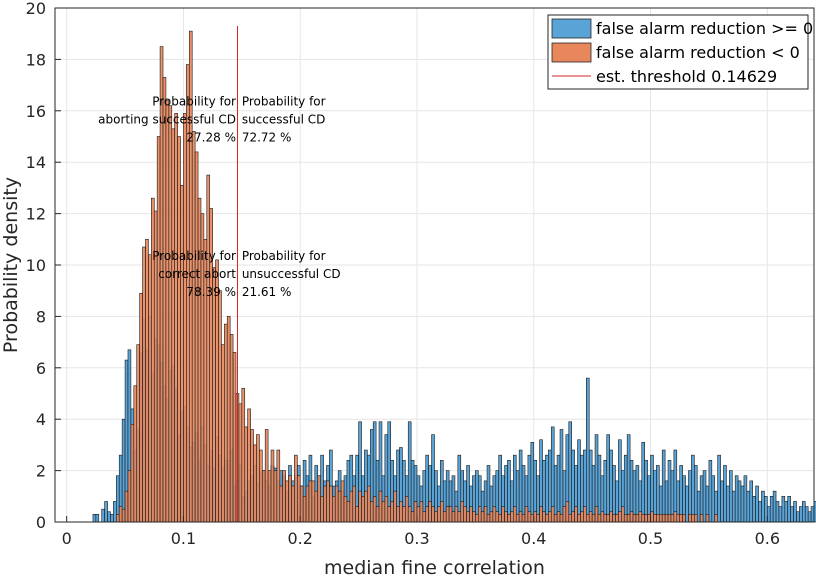  I want to click on x-tick-label: 0.3, so click(416, 538).